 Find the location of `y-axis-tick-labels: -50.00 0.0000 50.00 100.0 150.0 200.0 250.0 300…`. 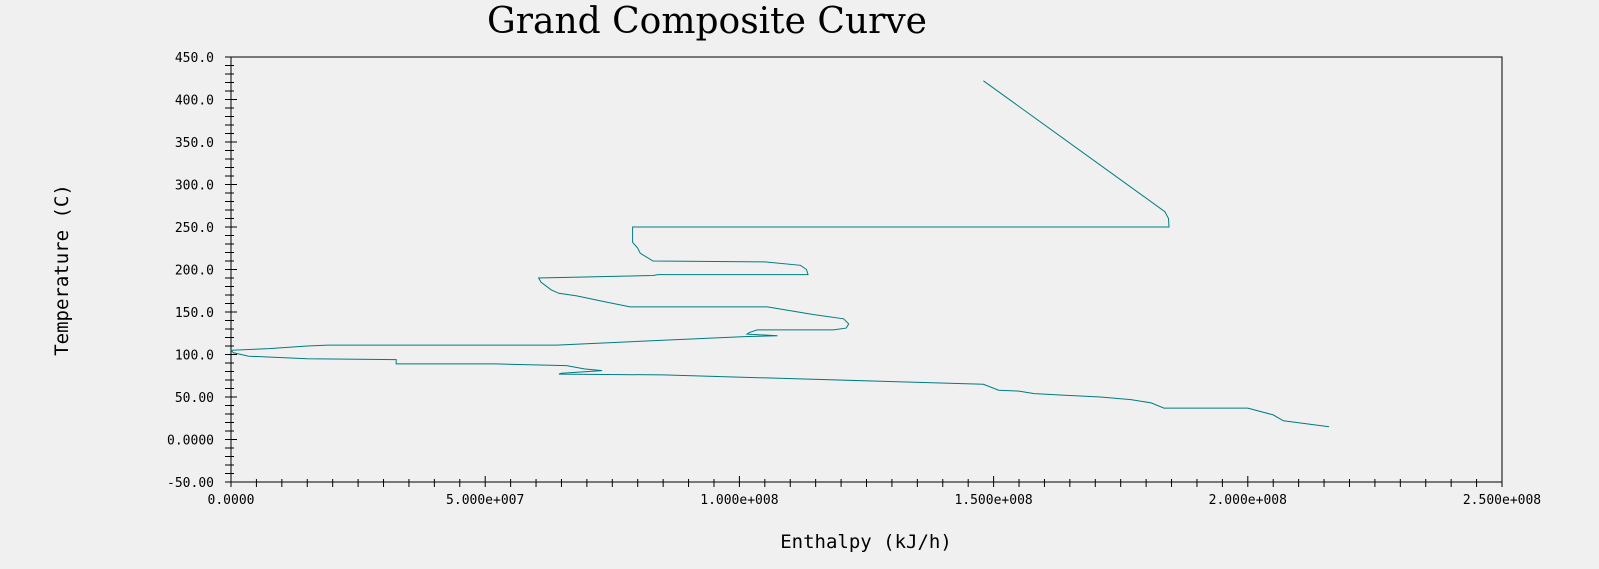

y-axis-tick-labels: -50.00 0.0000 50.00 100.0 150.0 200.0 250.0 300… is located at coordinates (190, 271).